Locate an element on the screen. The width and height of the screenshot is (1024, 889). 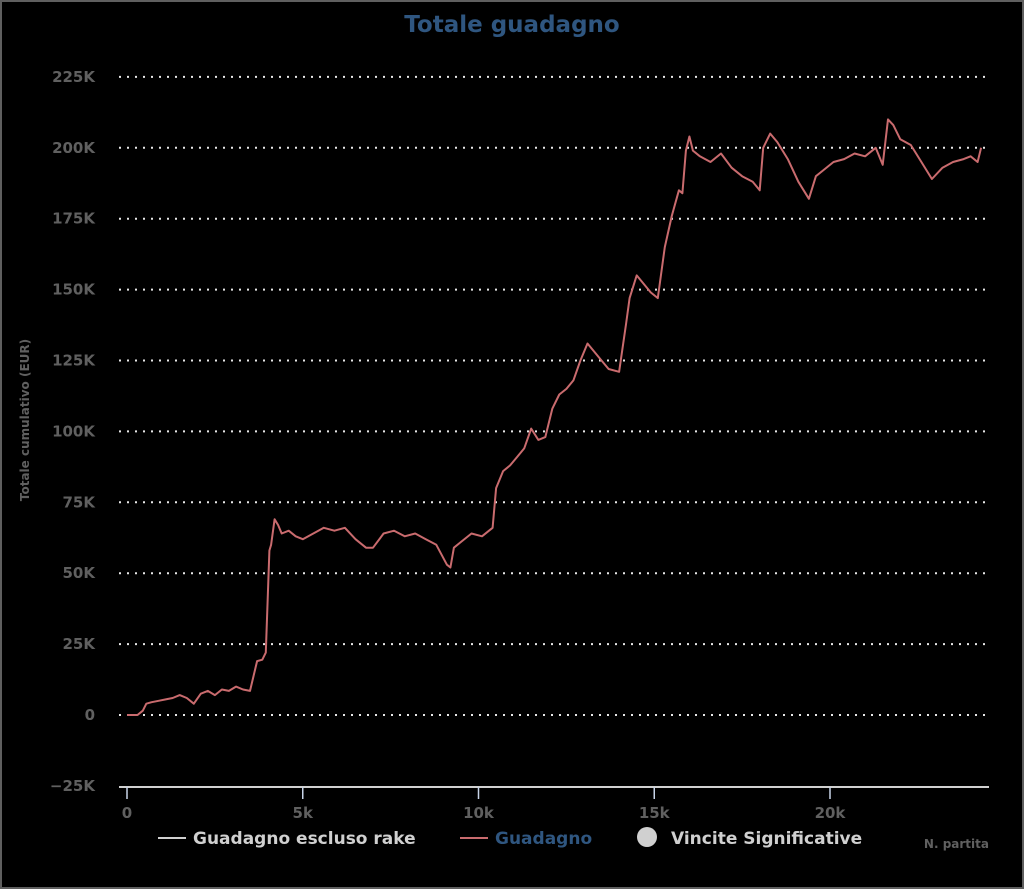
y-tick-label: 200K is located at coordinates (74, 148).